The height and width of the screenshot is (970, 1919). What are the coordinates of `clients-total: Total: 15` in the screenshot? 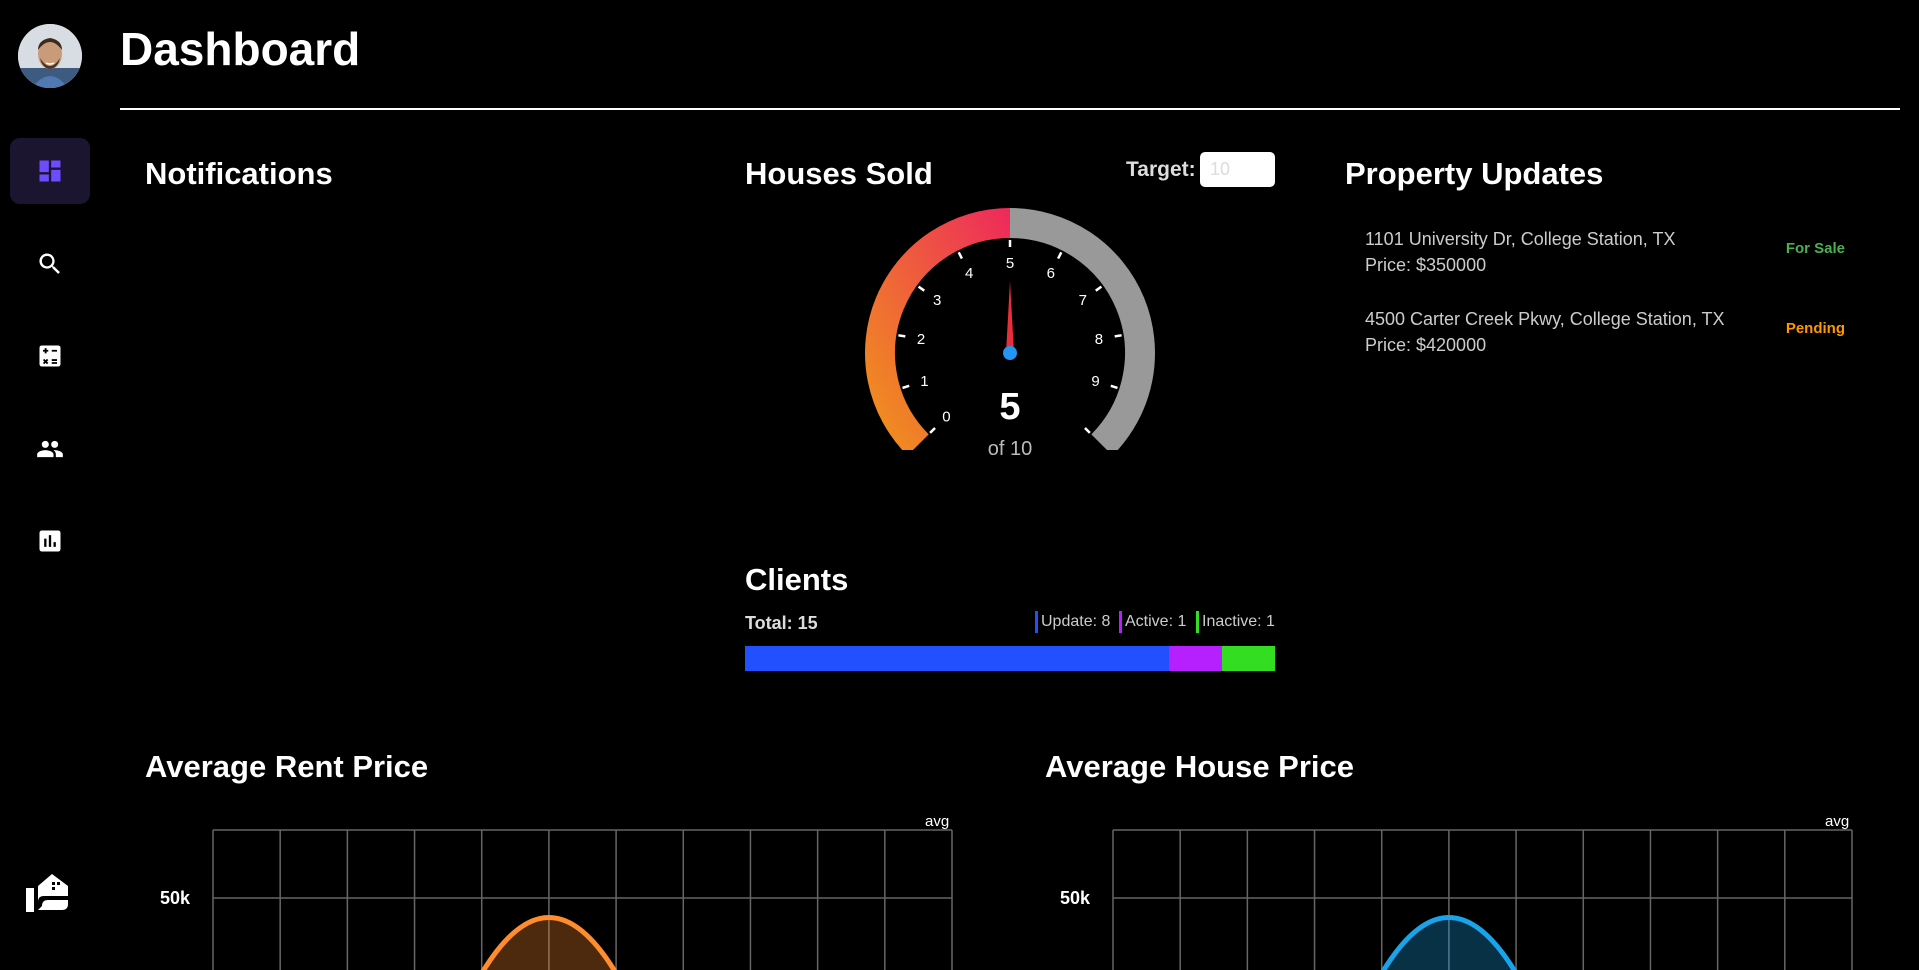 It's located at (781, 623).